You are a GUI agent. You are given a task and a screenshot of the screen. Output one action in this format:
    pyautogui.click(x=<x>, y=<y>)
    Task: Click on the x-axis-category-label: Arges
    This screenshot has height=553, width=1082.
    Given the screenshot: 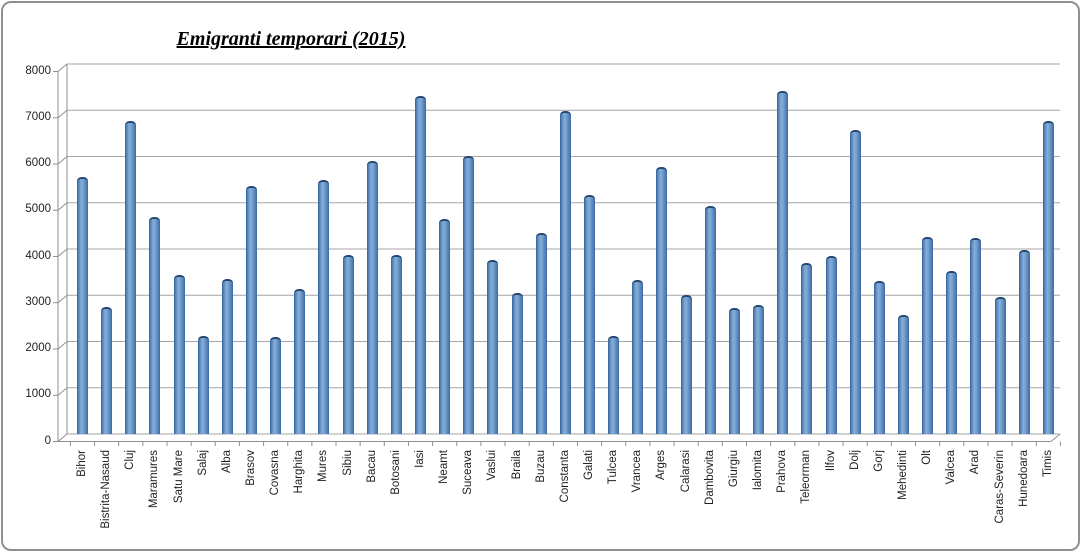 What is the action you would take?
    pyautogui.click(x=661, y=465)
    